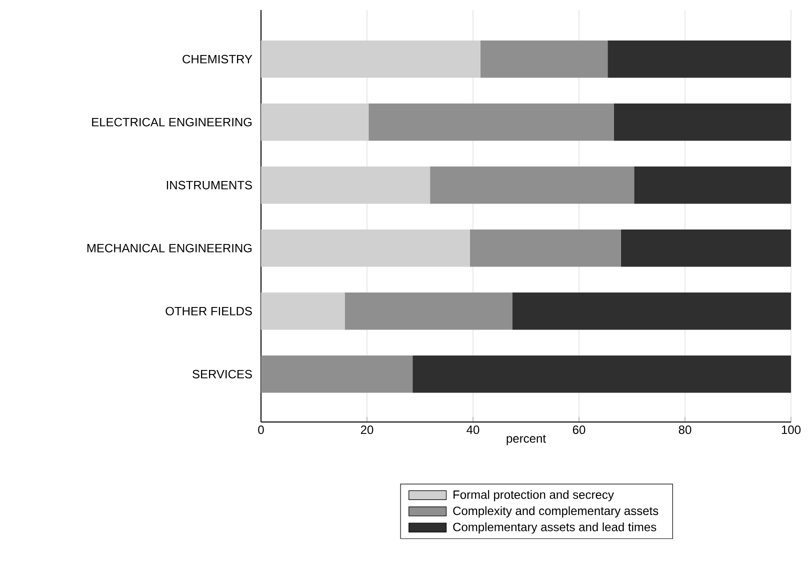  Describe the element at coordinates (579, 430) in the screenshot. I see `x-tick-label: 60` at that location.